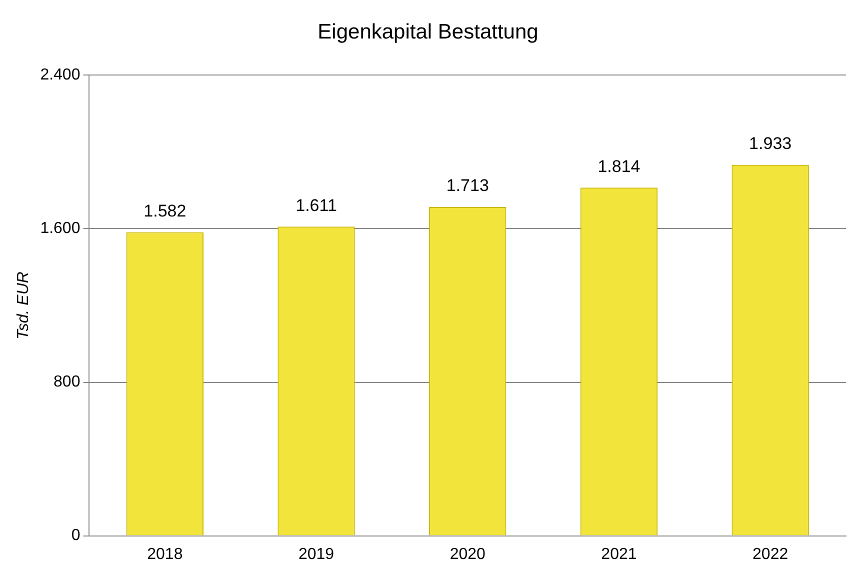 This screenshot has height=572, width=861. What do you see at coordinates (770, 144) in the screenshot?
I see `data-label: 1.933` at bounding box center [770, 144].